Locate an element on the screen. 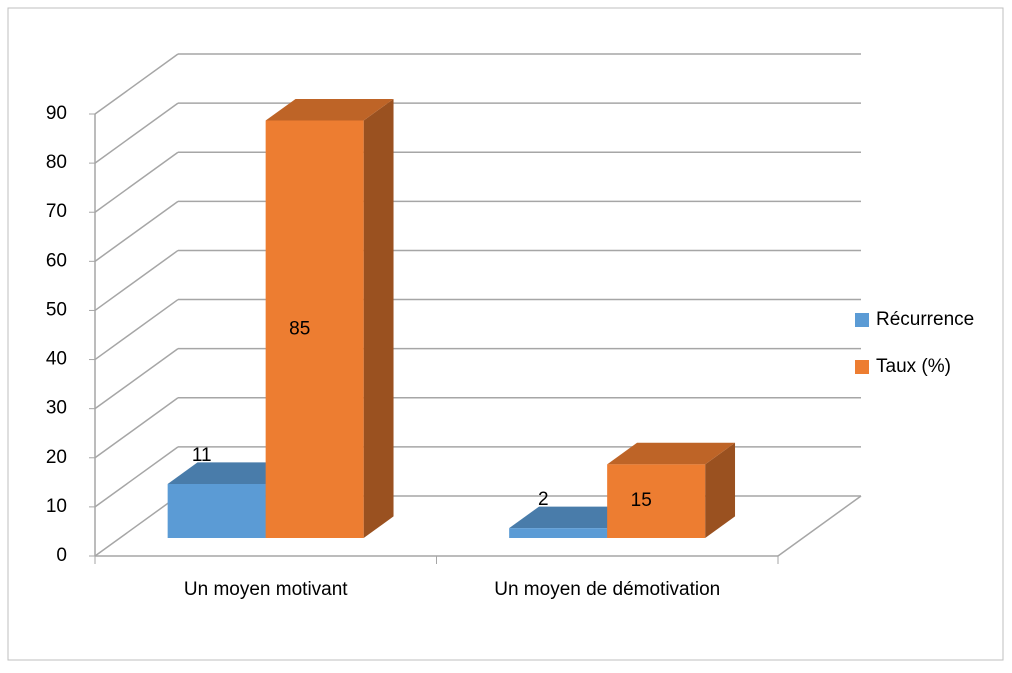 This screenshot has width=1012, height=673. y-tick-label: 10 is located at coordinates (56, 506).